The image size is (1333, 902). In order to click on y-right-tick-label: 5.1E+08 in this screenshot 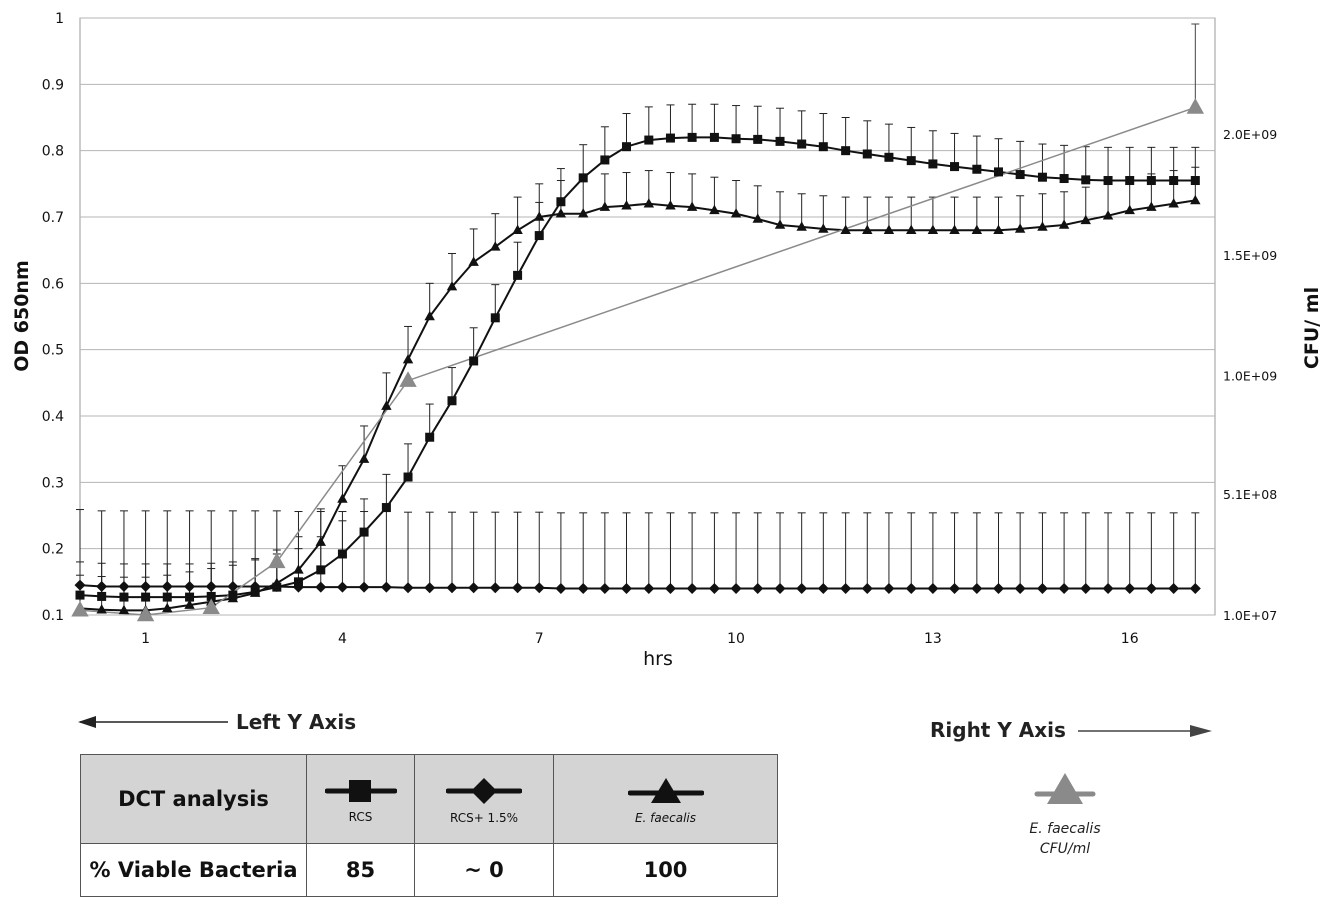, I will do `click(1250, 494)`.